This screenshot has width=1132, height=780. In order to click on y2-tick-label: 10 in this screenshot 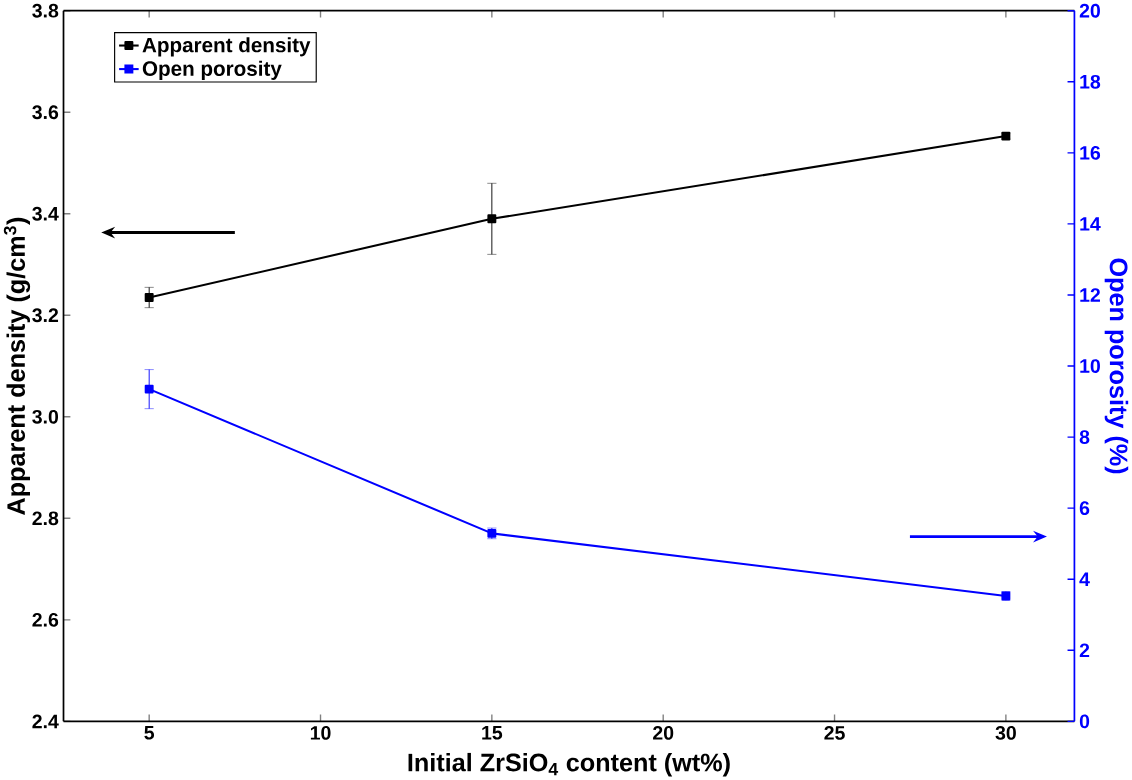, I will do `click(1090, 366)`.